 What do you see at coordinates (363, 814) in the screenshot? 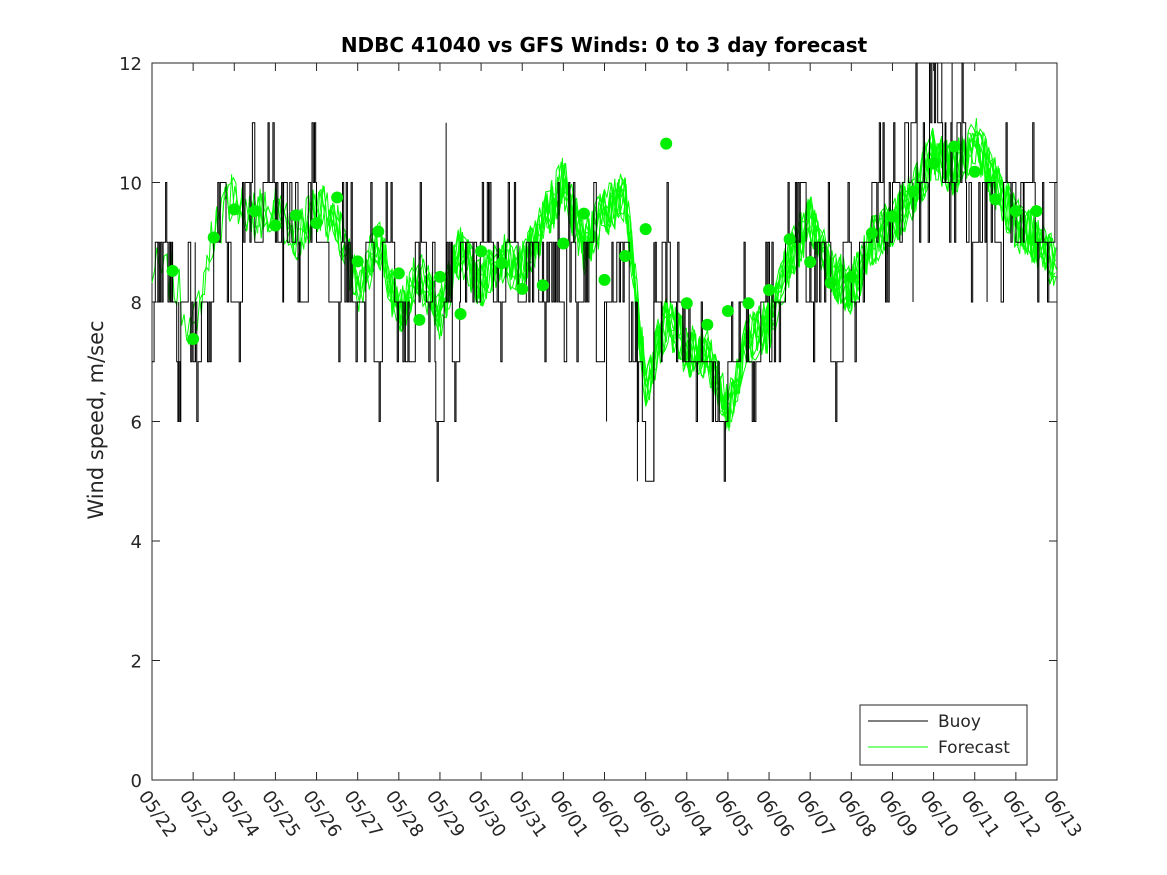
I see `x-tick-label: 05/27` at bounding box center [363, 814].